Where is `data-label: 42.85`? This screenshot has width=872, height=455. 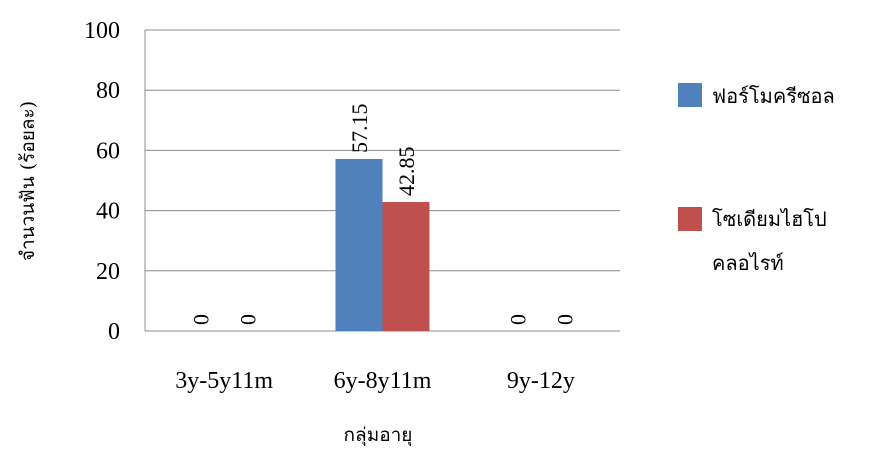 data-label: 42.85 is located at coordinates (406, 172).